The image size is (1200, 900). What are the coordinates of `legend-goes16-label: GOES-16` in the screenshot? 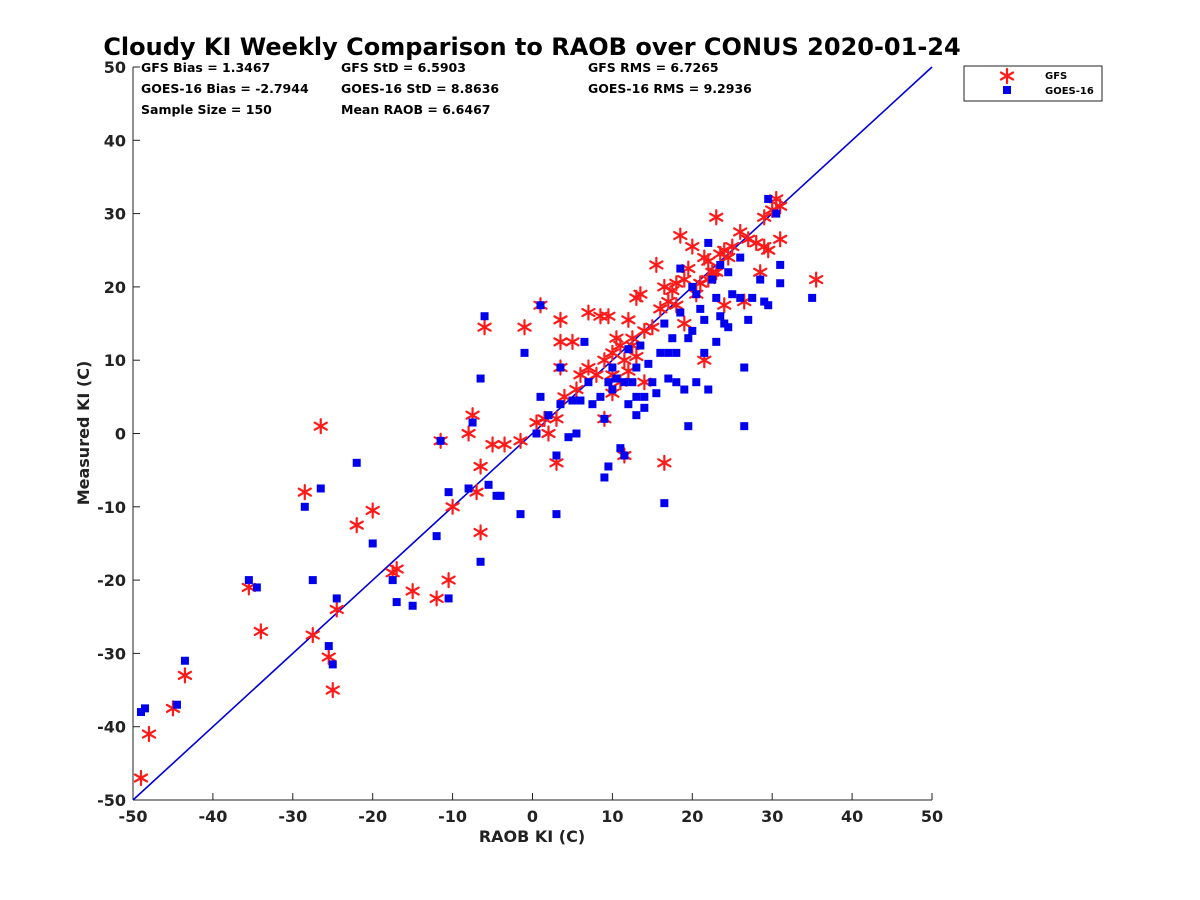 It's located at (1069, 91).